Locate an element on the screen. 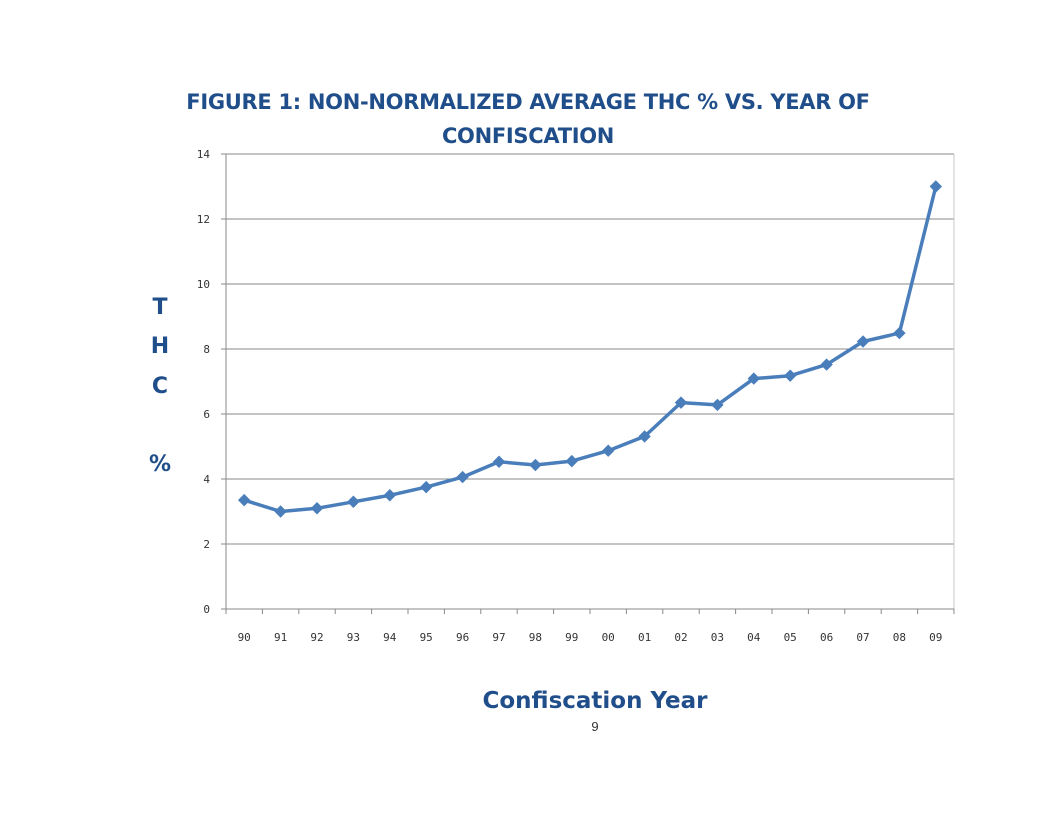 The width and height of the screenshot is (1056, 816). x-tick-label: 92 is located at coordinates (316, 637).